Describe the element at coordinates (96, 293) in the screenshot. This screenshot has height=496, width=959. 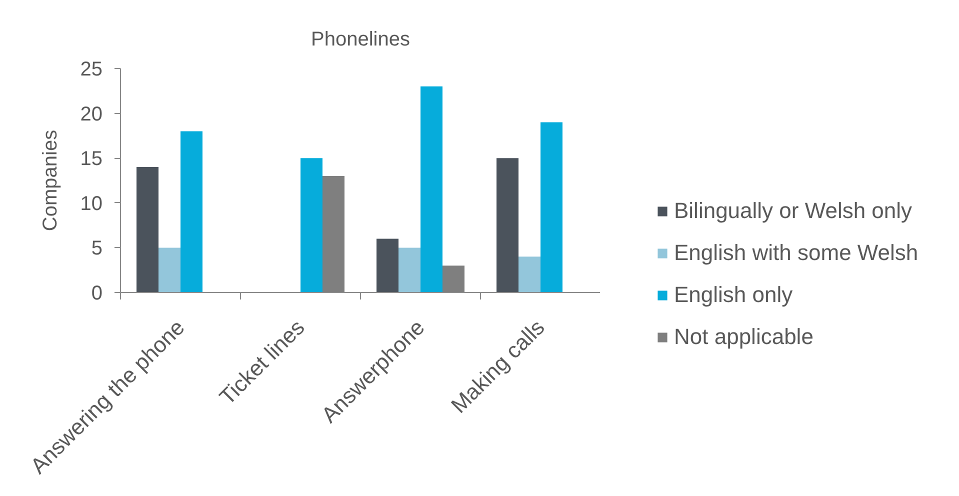
I see `y-tick-label: 0` at that location.